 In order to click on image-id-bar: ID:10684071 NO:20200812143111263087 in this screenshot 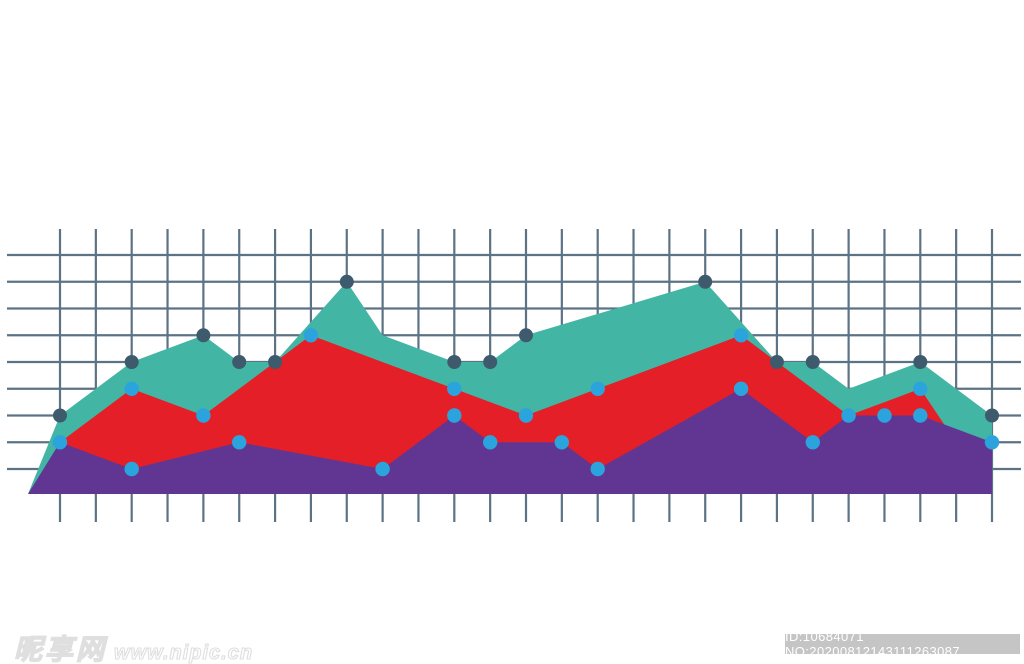, I will do `click(902, 644)`.